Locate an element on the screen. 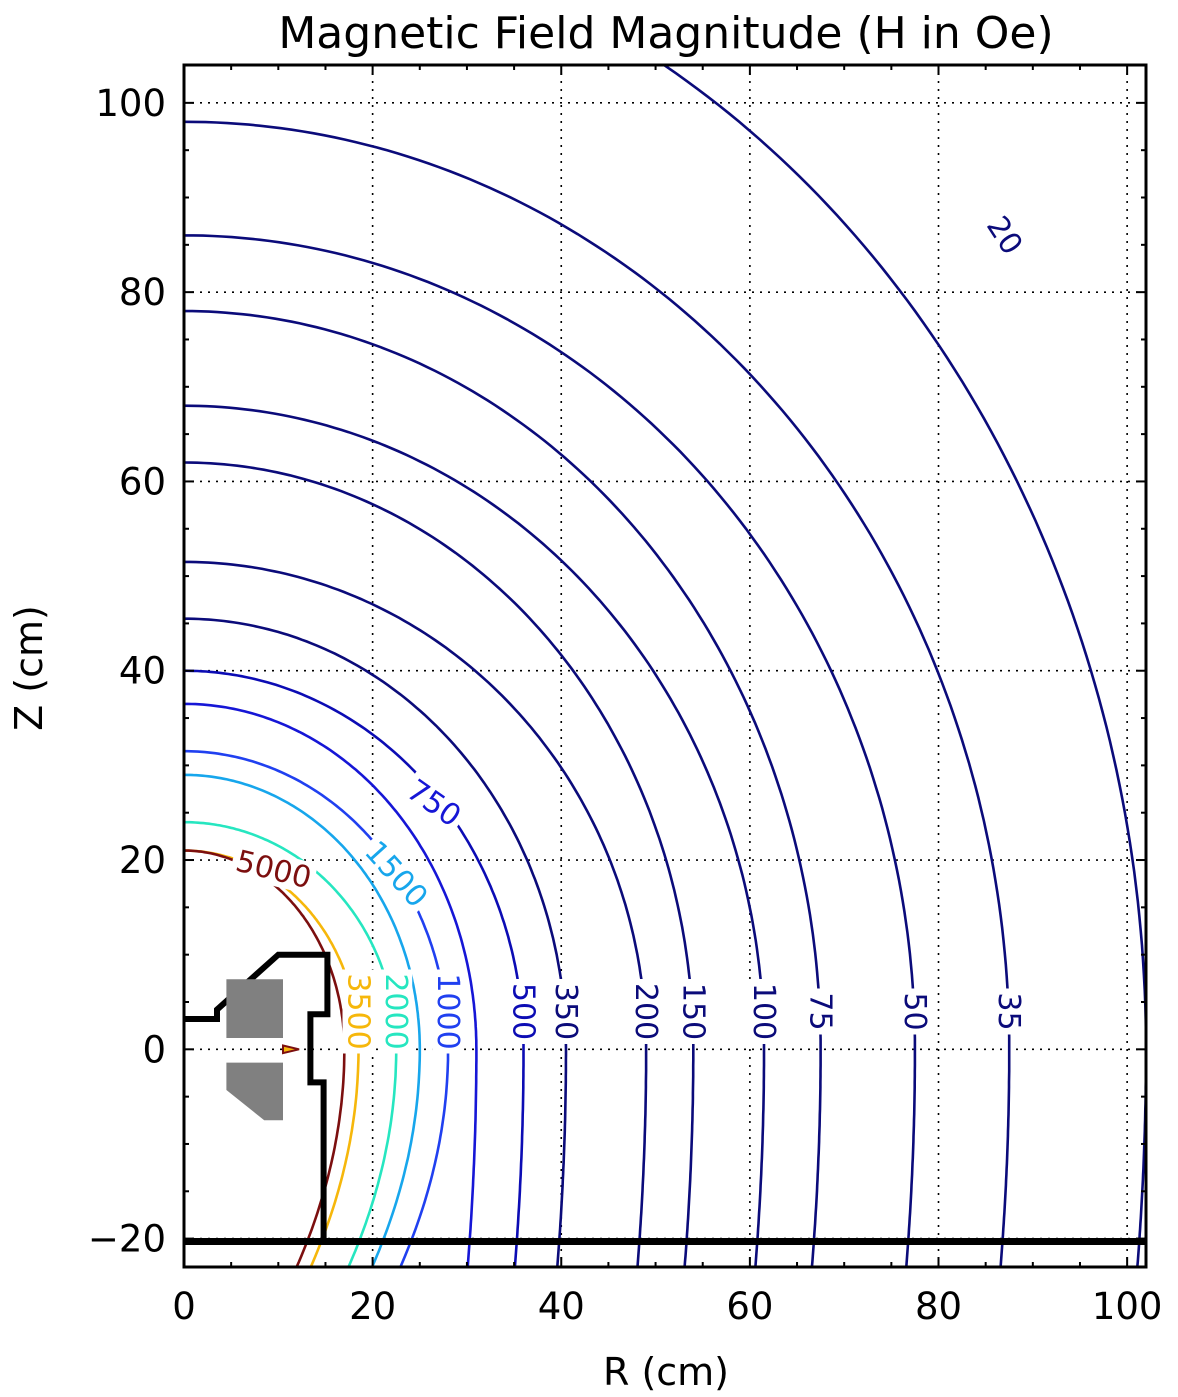  contour-label-bg-2000 is located at coordinates (396, 1011).